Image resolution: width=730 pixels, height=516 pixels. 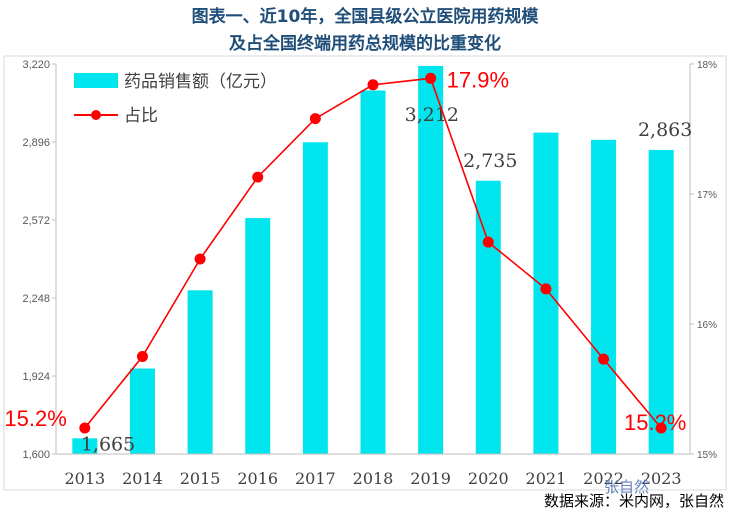 What do you see at coordinates (142, 356) in the screenshot?
I see `share-point-2014` at bounding box center [142, 356].